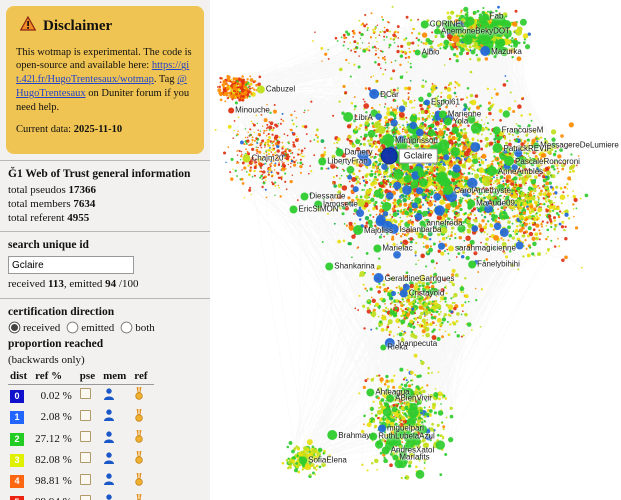 This screenshot has width=621, height=500. I want to click on radio-emitted: emitted, so click(90, 328).